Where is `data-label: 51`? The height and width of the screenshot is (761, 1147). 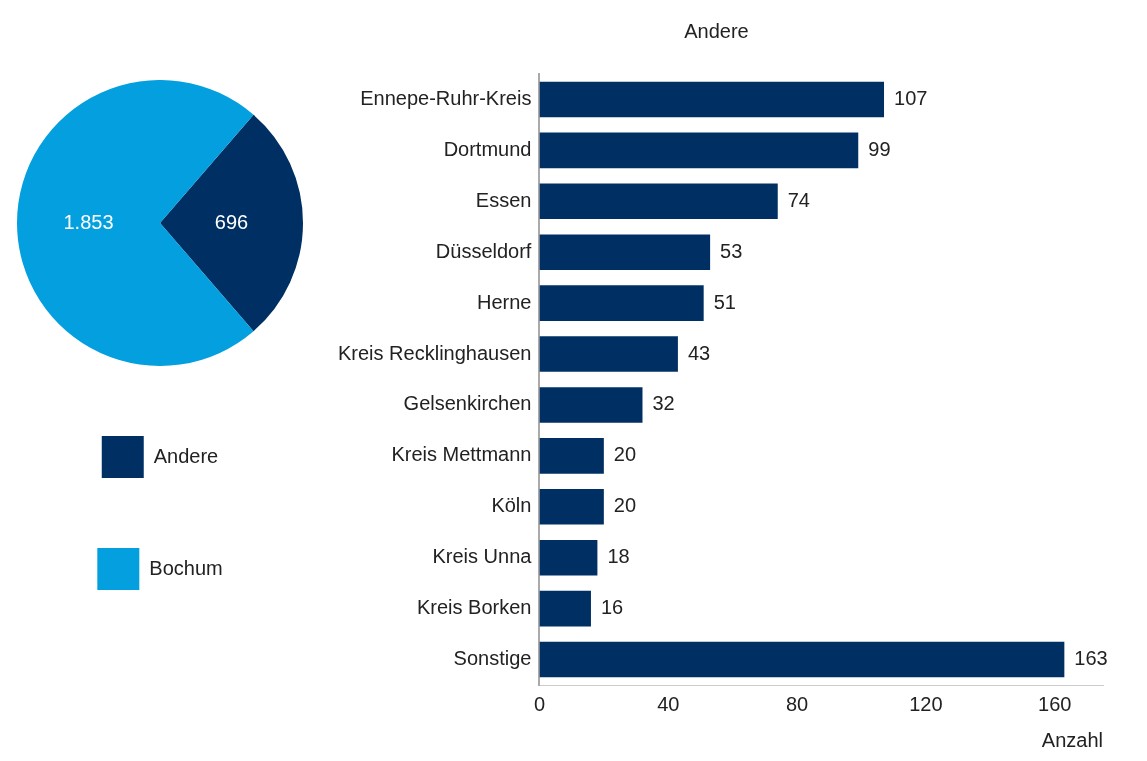
data-label: 51 is located at coordinates (724, 301).